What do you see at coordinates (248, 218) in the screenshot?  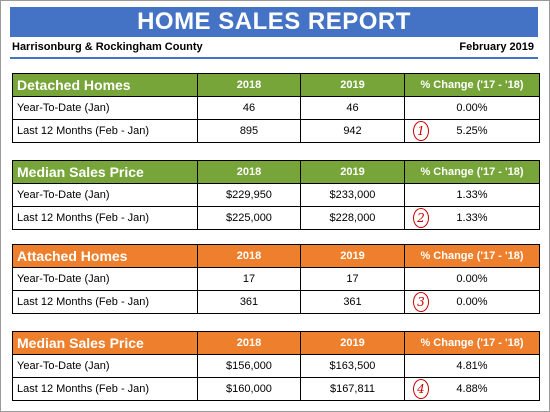 I see `value-2018: $225,000` at bounding box center [248, 218].